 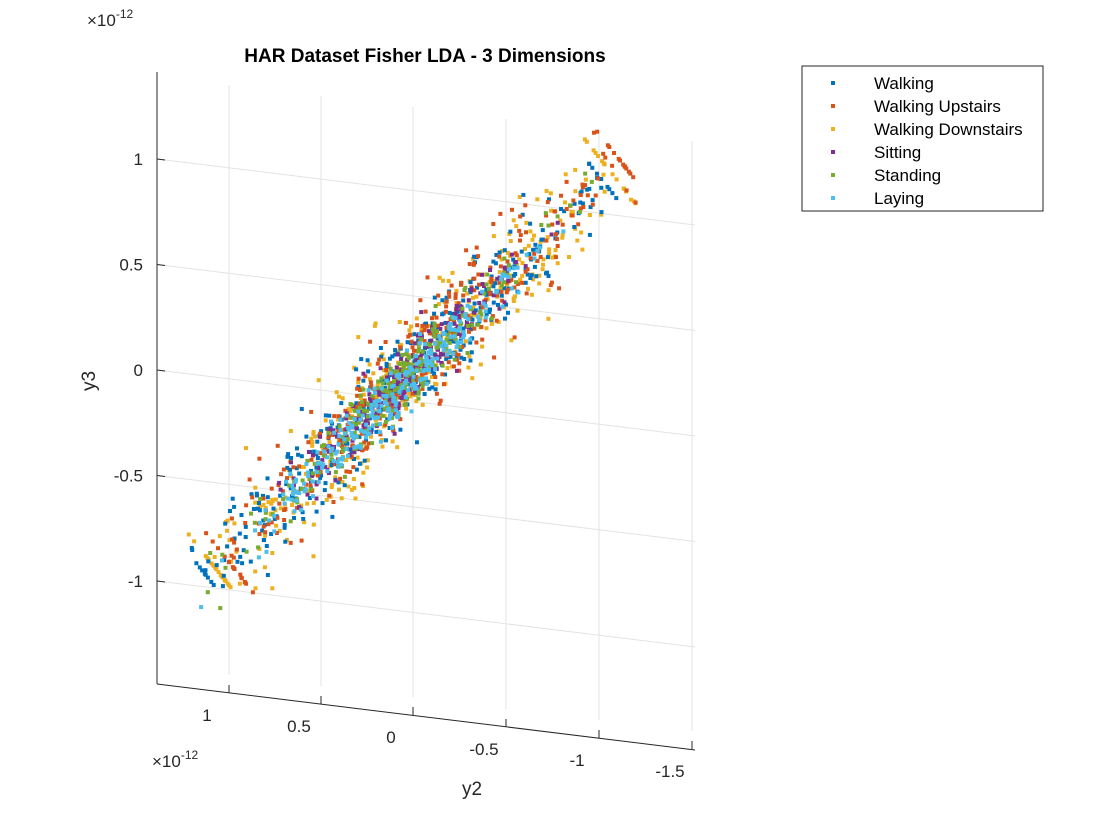 I want to click on y-tick-mark, so click(x=161, y=581).